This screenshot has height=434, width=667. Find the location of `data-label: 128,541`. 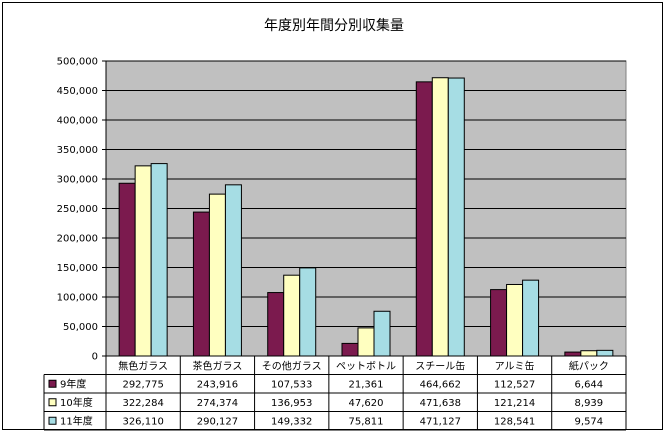

data-label: 128,541 is located at coordinates (514, 422).